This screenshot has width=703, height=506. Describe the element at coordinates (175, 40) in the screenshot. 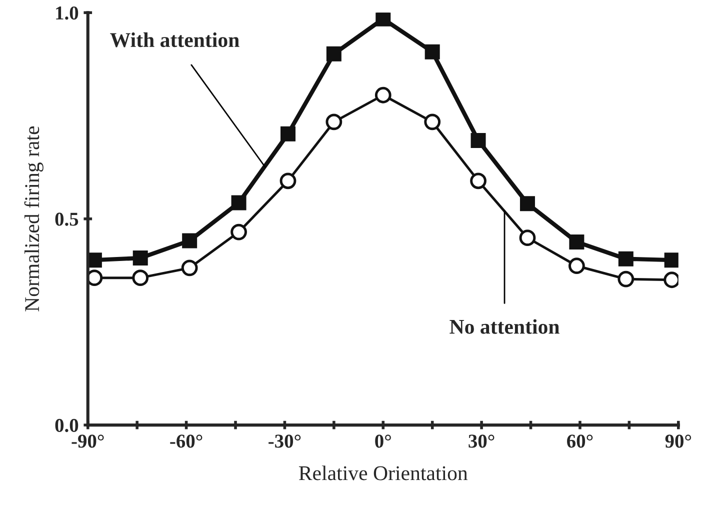

I see `annotation: With attention` at that location.